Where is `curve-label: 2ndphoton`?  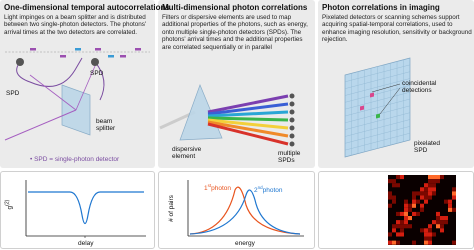
curve-label: 2ndphoton is located at coordinates (268, 189).